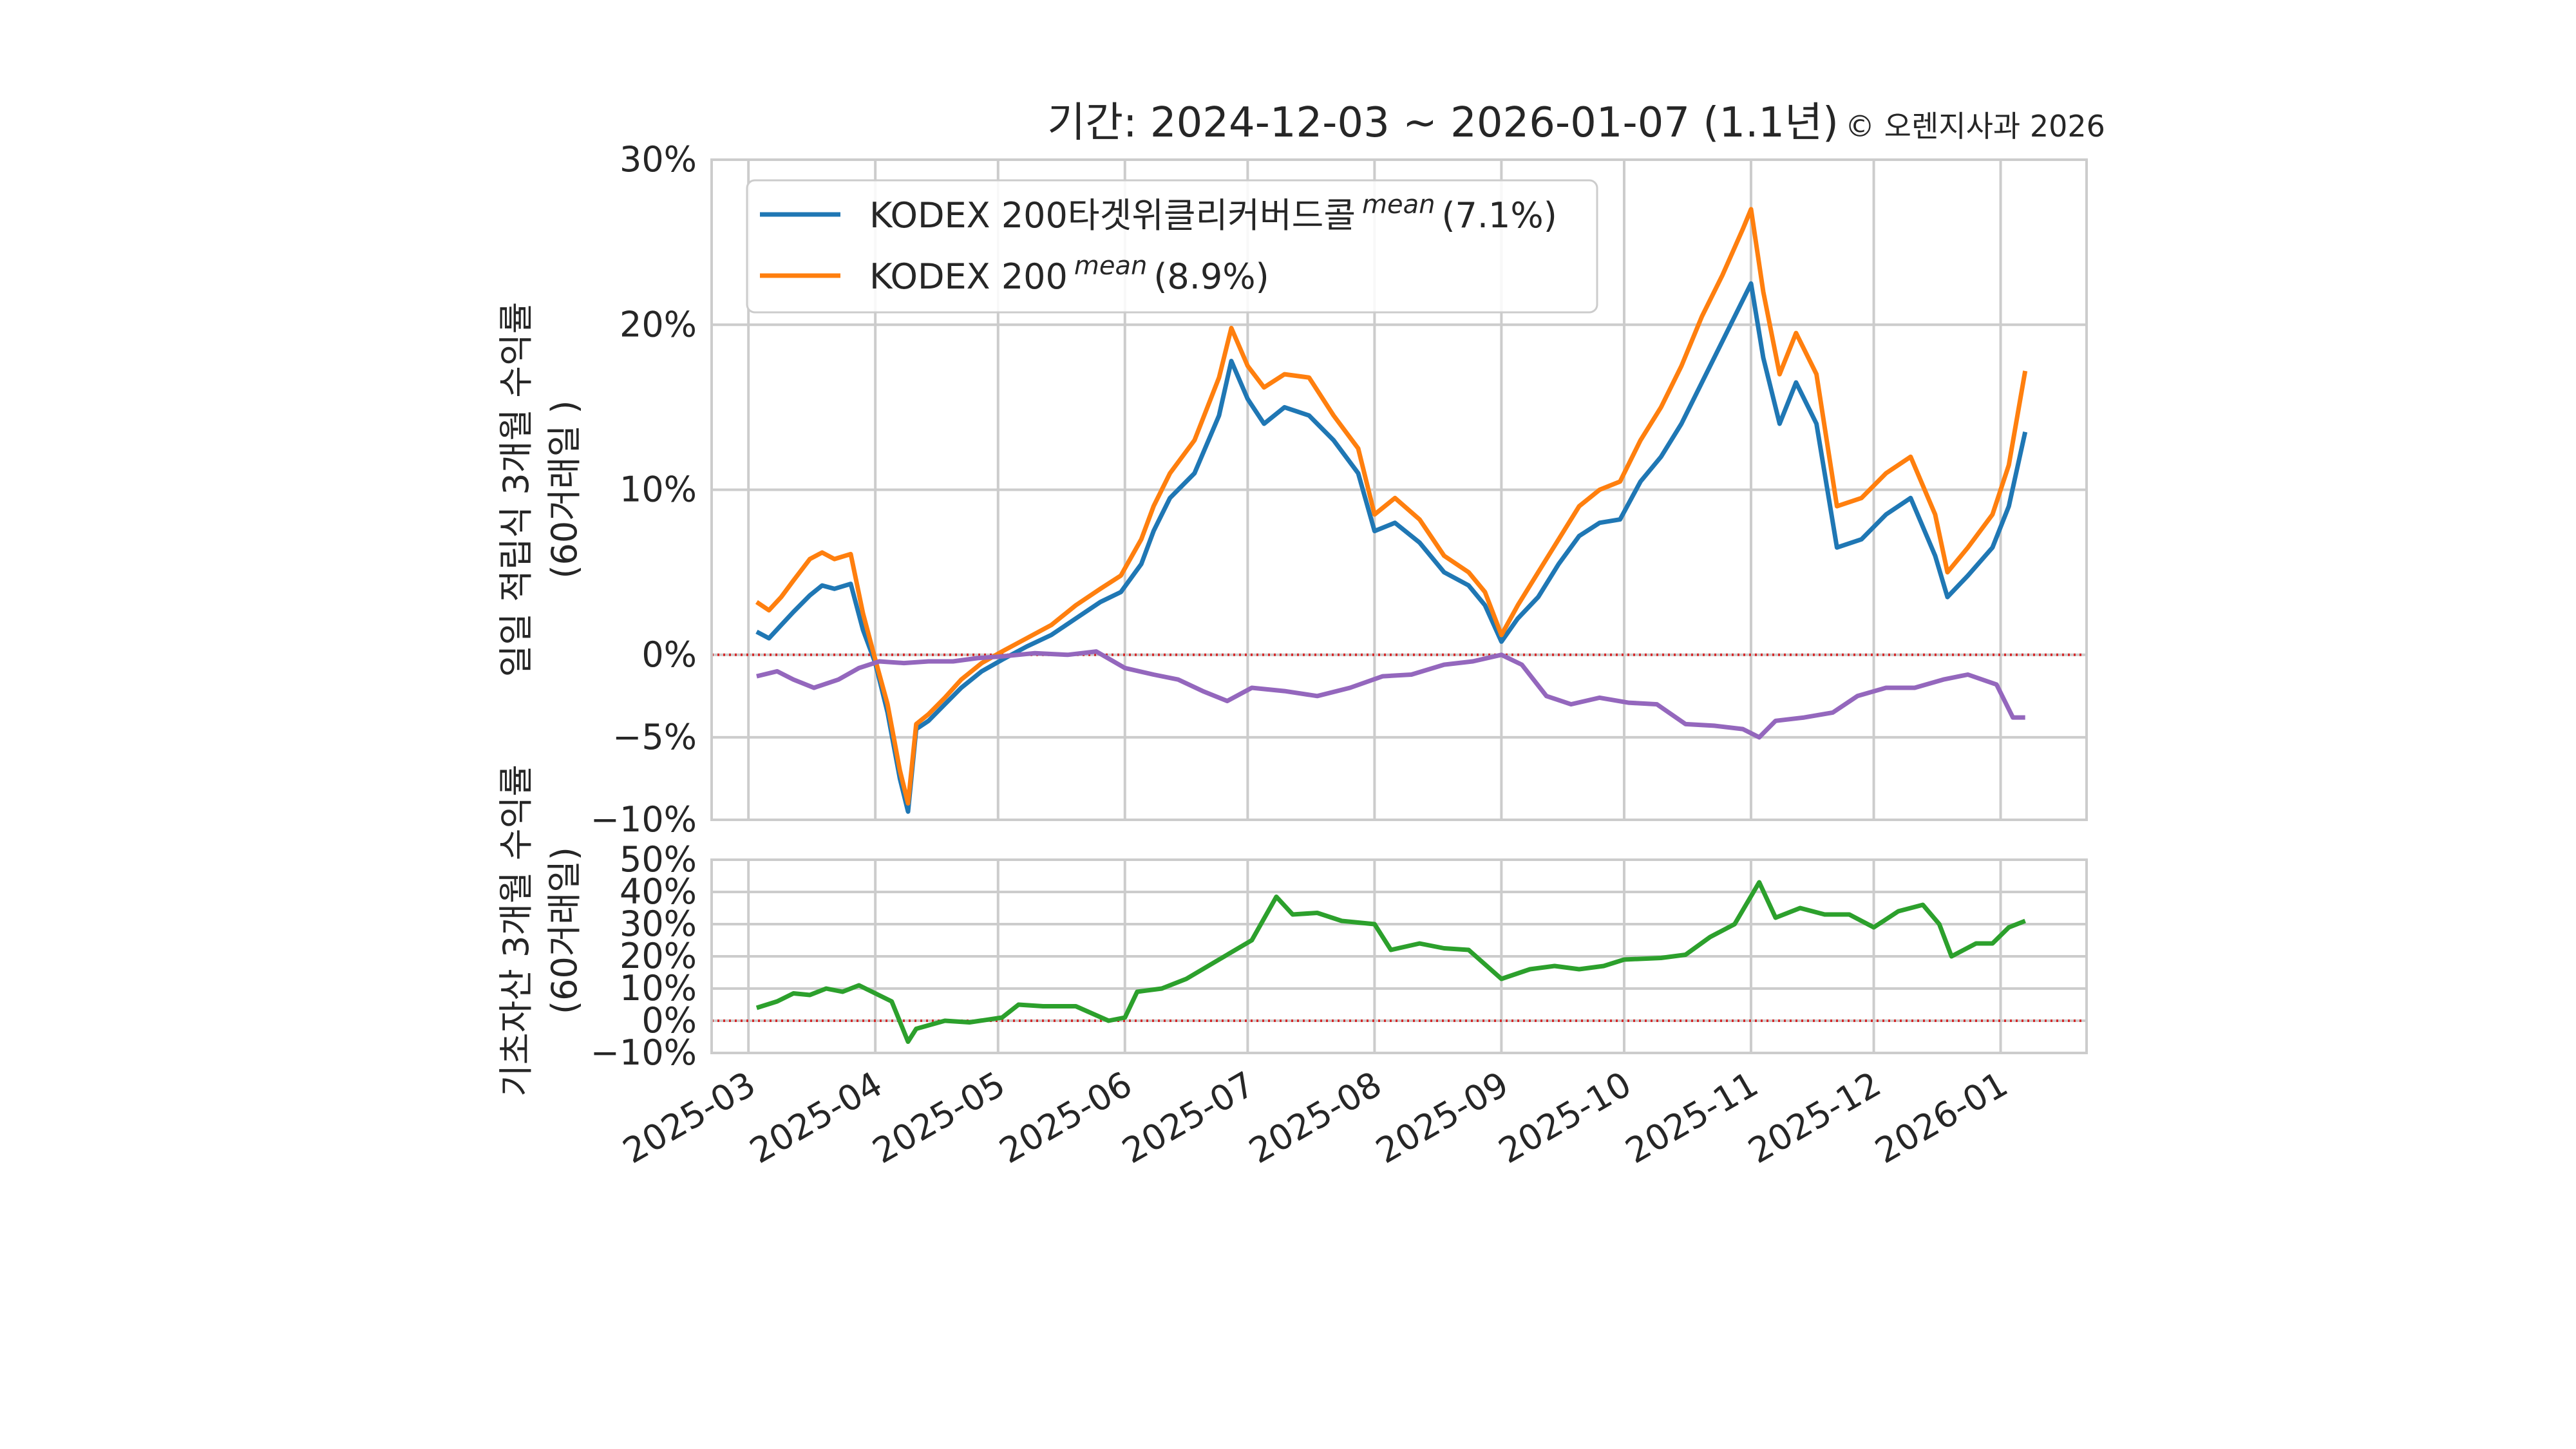 This screenshot has height=1449, width=2576. I want to click on main-y-tick-label: 0%, so click(669, 654).